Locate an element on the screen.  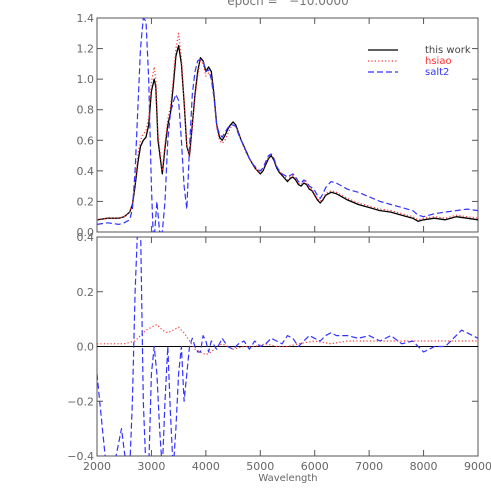
x-axis-label: Wavelength is located at coordinates (287, 478).